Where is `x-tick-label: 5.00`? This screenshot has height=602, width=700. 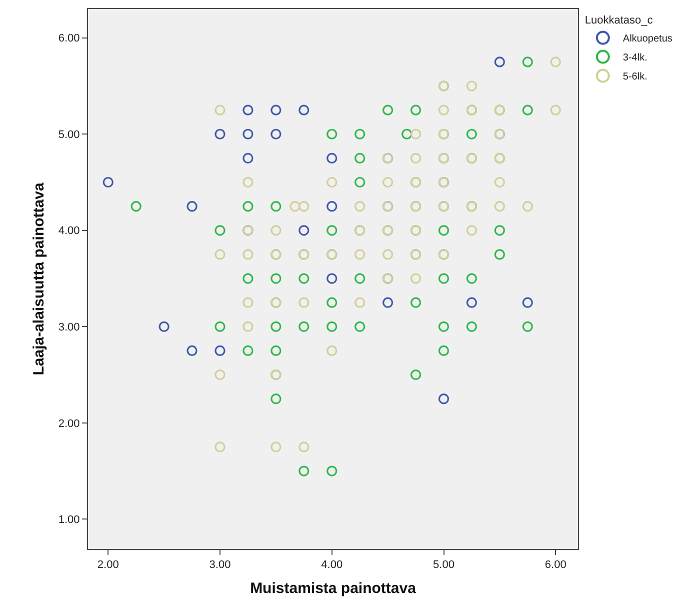
x-tick-label: 5.00 is located at coordinates (443, 565).